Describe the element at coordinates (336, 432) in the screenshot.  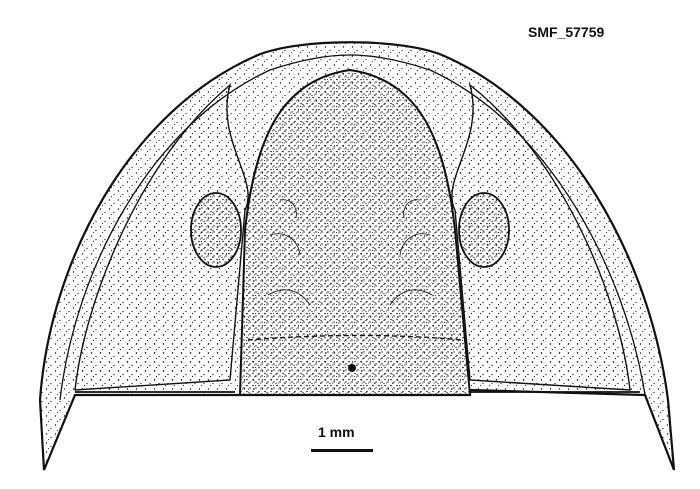
I see `scale-bar-label: 1 mm` at that location.